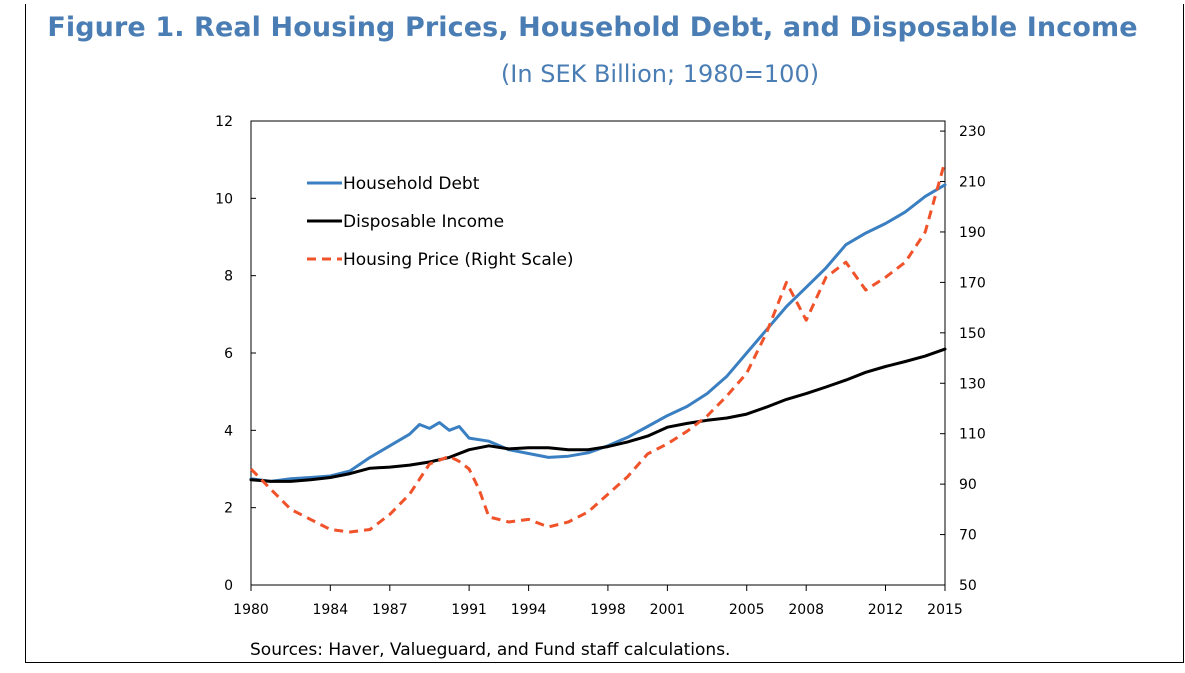 This screenshot has height=673, width=1185. What do you see at coordinates (529, 610) in the screenshot?
I see `x-axis-tick-label: 1994` at bounding box center [529, 610].